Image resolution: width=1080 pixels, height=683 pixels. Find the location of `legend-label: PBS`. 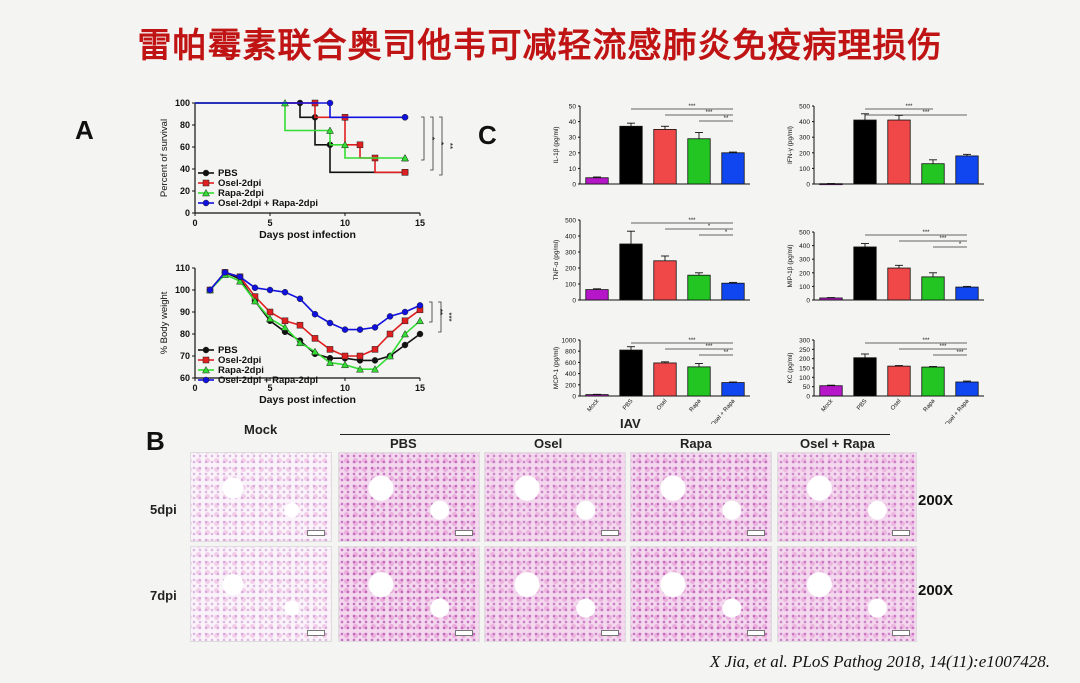

legend-label: PBS is located at coordinates (228, 173).